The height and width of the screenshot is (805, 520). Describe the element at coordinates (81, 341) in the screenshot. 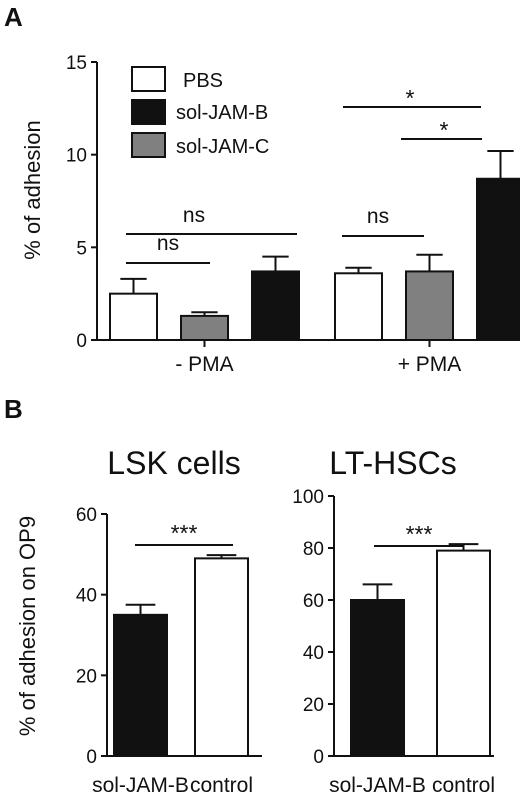

I see `chart-a-y-tick-label-0: 0` at that location.